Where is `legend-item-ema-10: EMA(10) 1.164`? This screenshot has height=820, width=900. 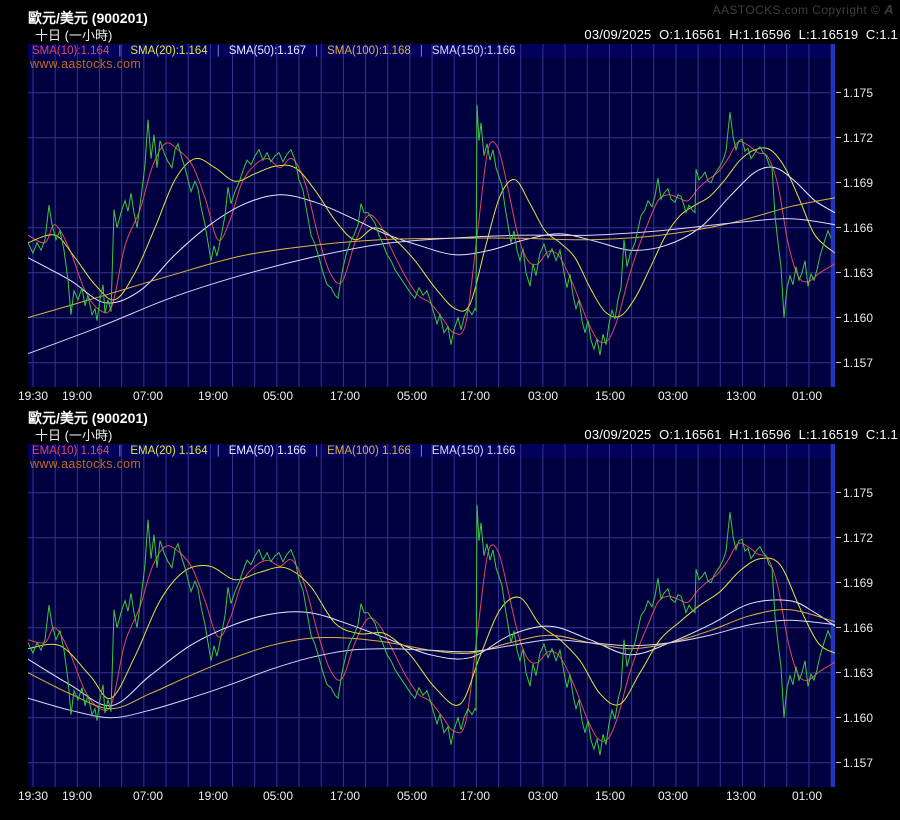
legend-item-ema-10: EMA(10) 1.164 is located at coordinates (71, 451).